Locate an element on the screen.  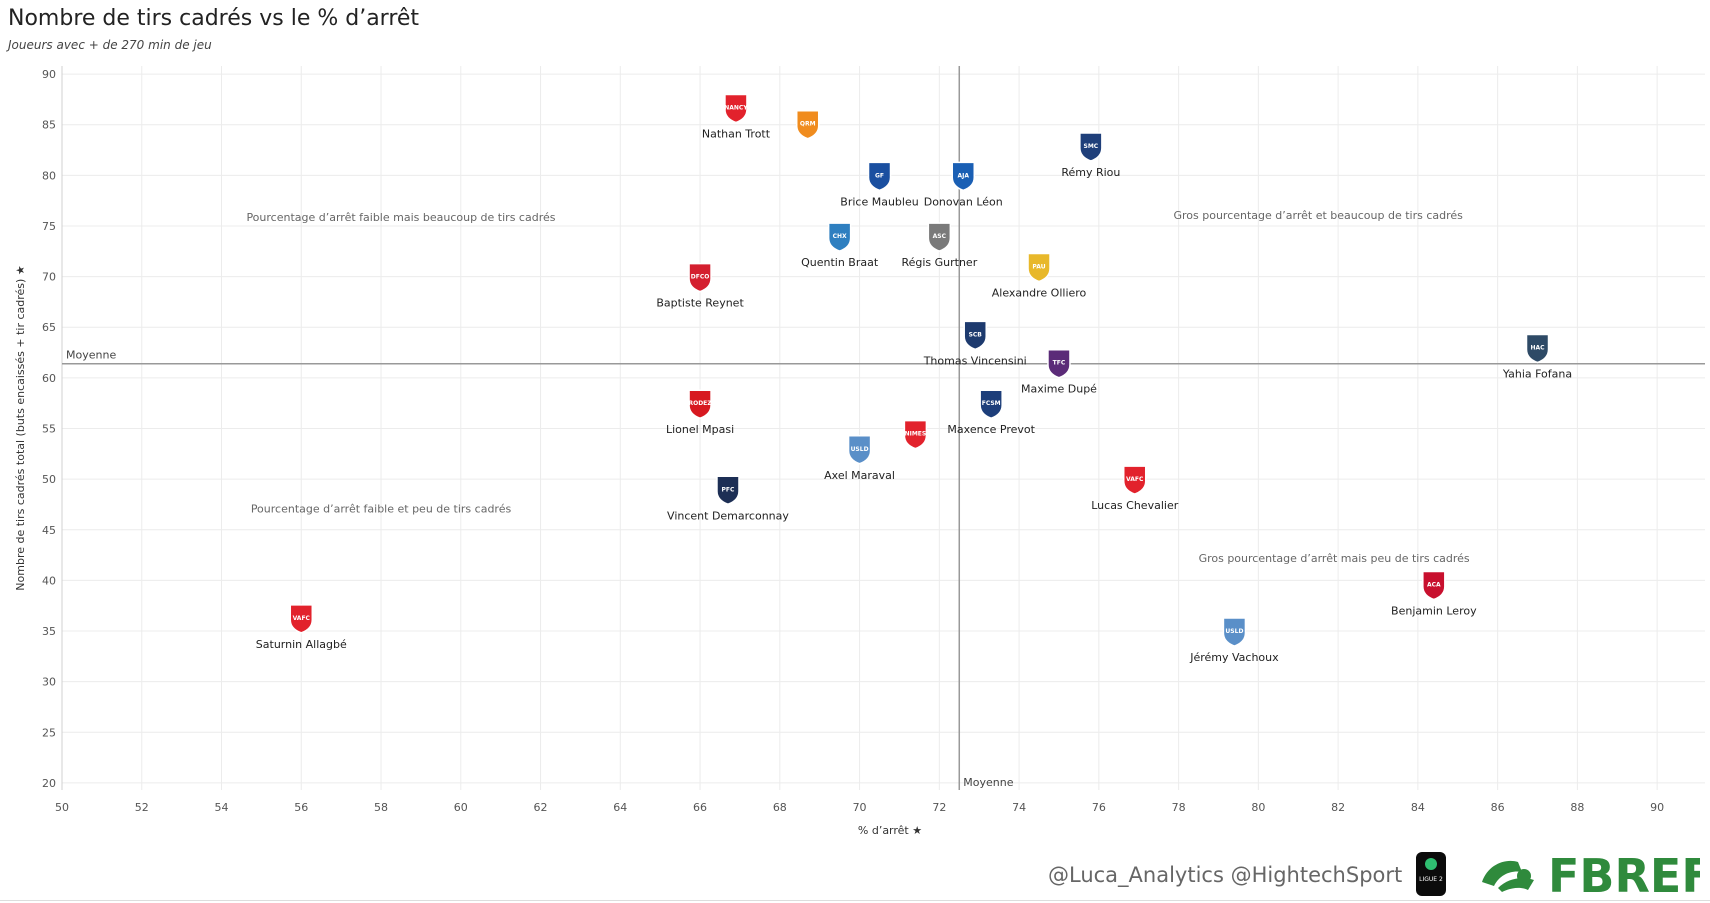
x-tick-label: 90 is located at coordinates (1657, 807).